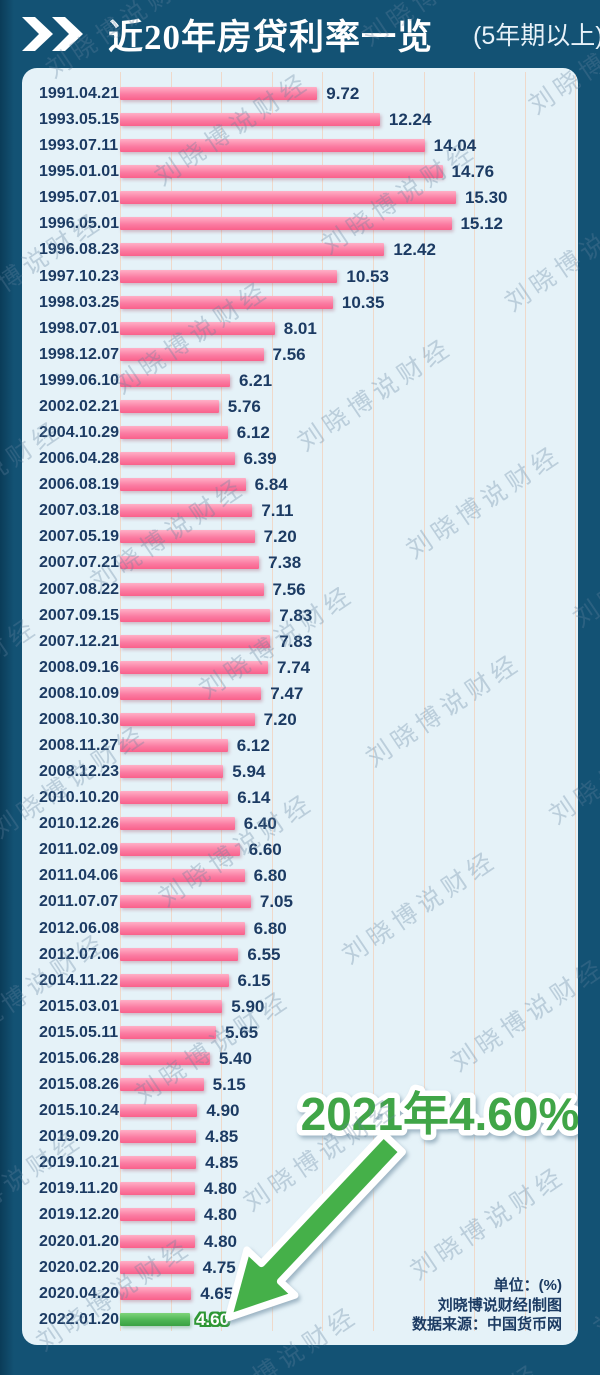 Image resolution: width=600 pixels, height=1375 pixels. I want to click on value-label: 4.65, so click(217, 1293).